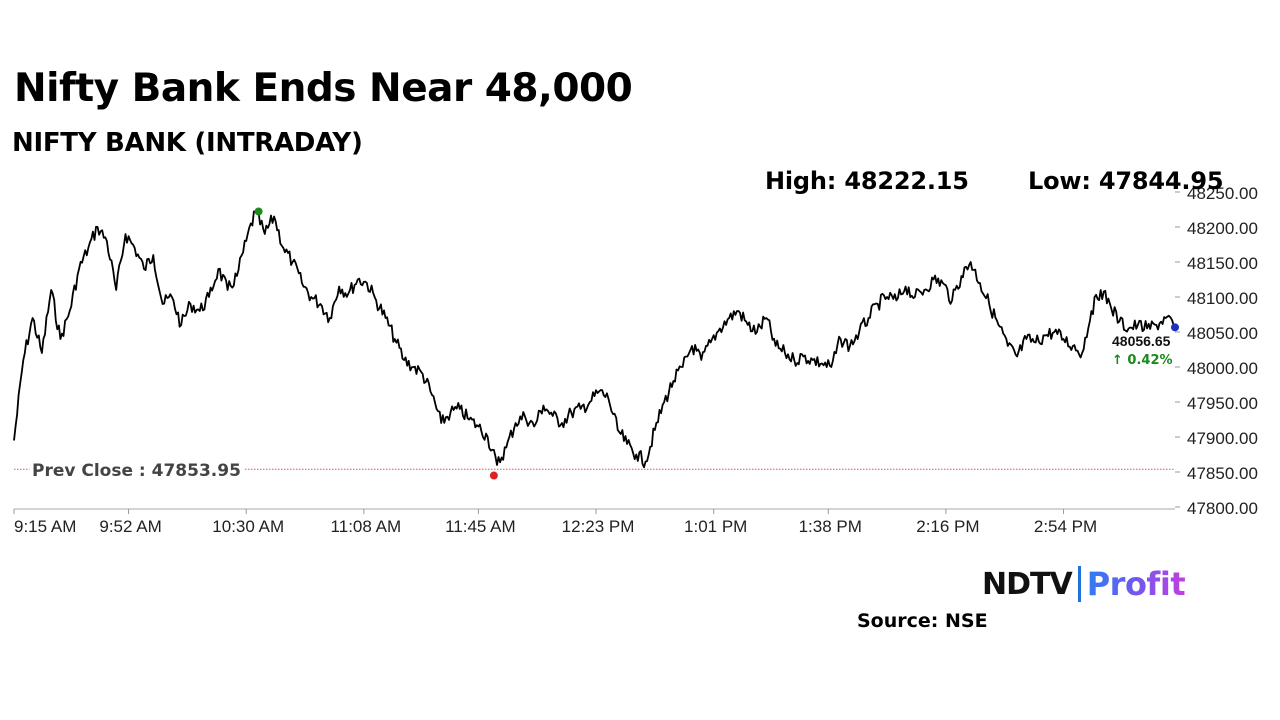 Image resolution: width=1280 pixels, height=720 pixels. What do you see at coordinates (1222, 438) in the screenshot?
I see `y-tick-label: 47900.00` at bounding box center [1222, 438].